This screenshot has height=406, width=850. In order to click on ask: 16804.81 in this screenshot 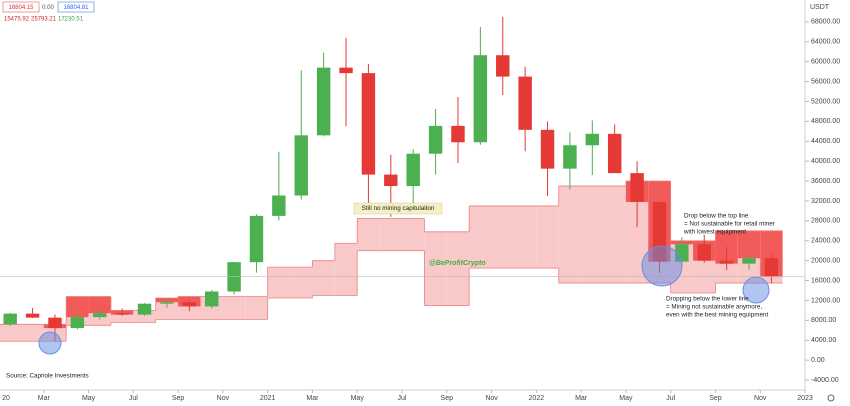, I will do `click(76, 8)`.